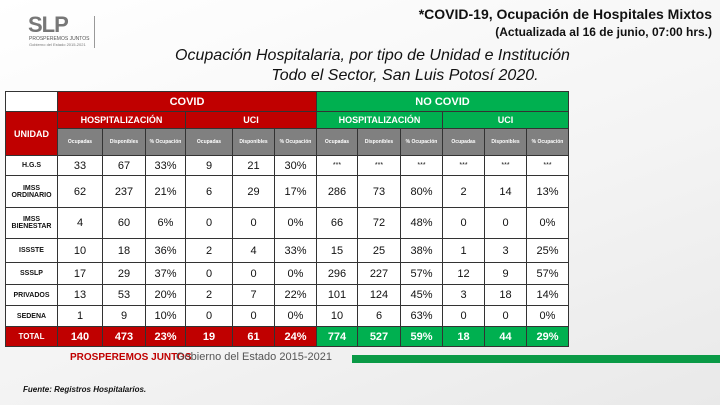 Image resolution: width=720 pixels, height=405 pixels. What do you see at coordinates (80, 191) in the screenshot?
I see `value-cell: 62` at bounding box center [80, 191].